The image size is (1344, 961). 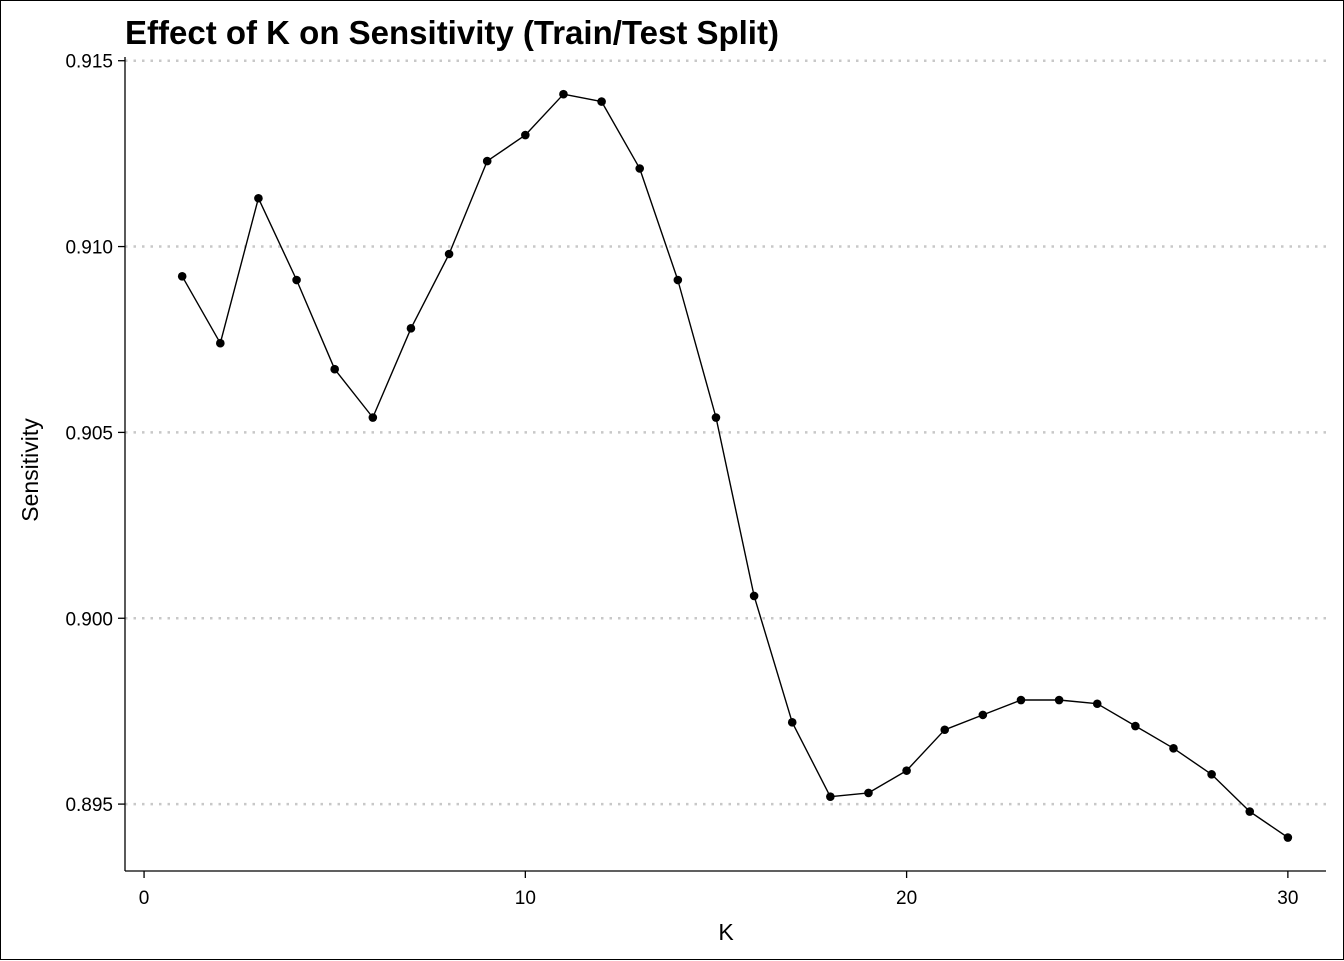 I want to click on x-tick-label: 20, so click(x=906, y=898).